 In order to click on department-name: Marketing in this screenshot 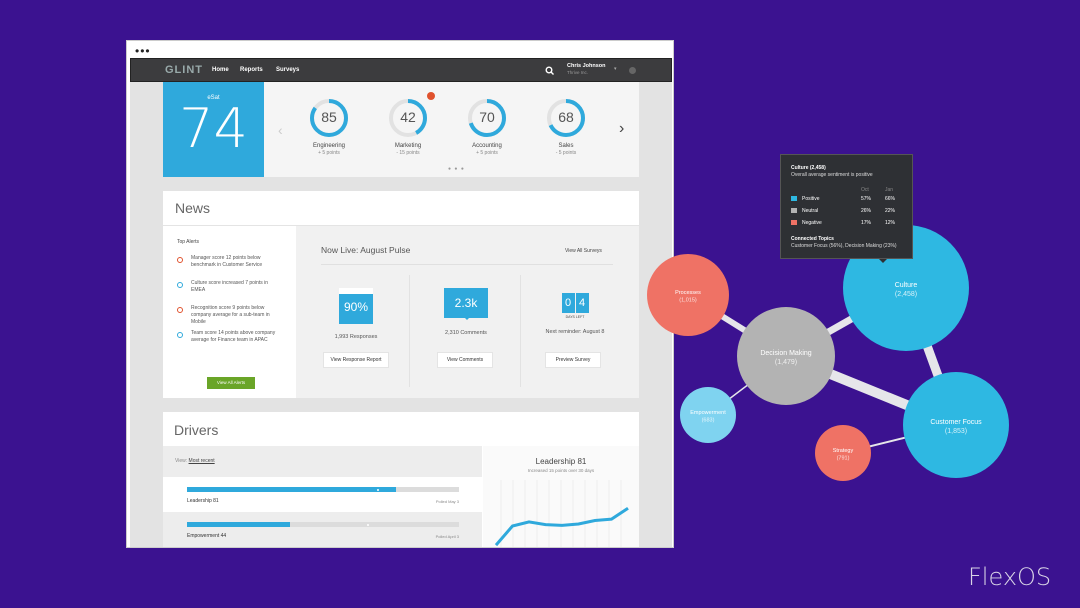, I will do `click(408, 146)`.